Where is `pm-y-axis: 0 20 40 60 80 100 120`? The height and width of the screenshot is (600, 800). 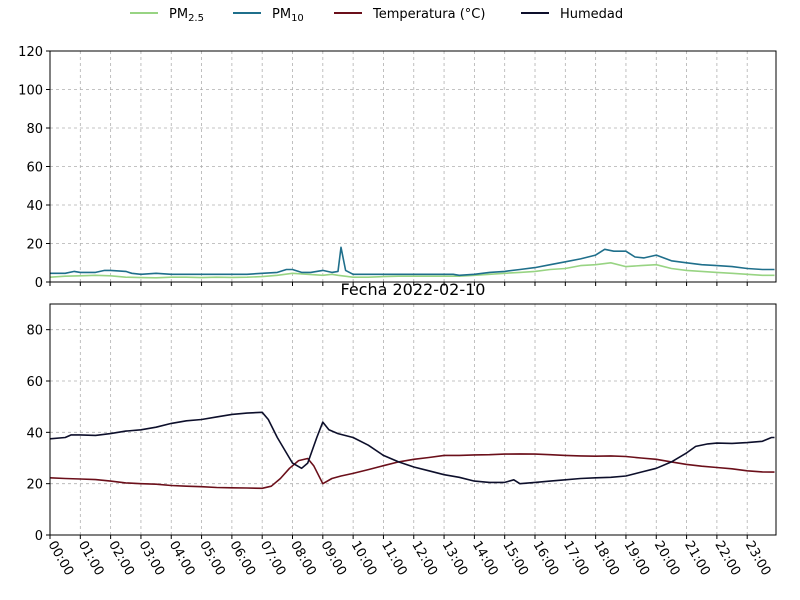 pm-y-axis: 0 20 40 60 80 100 120 is located at coordinates (34, 168).